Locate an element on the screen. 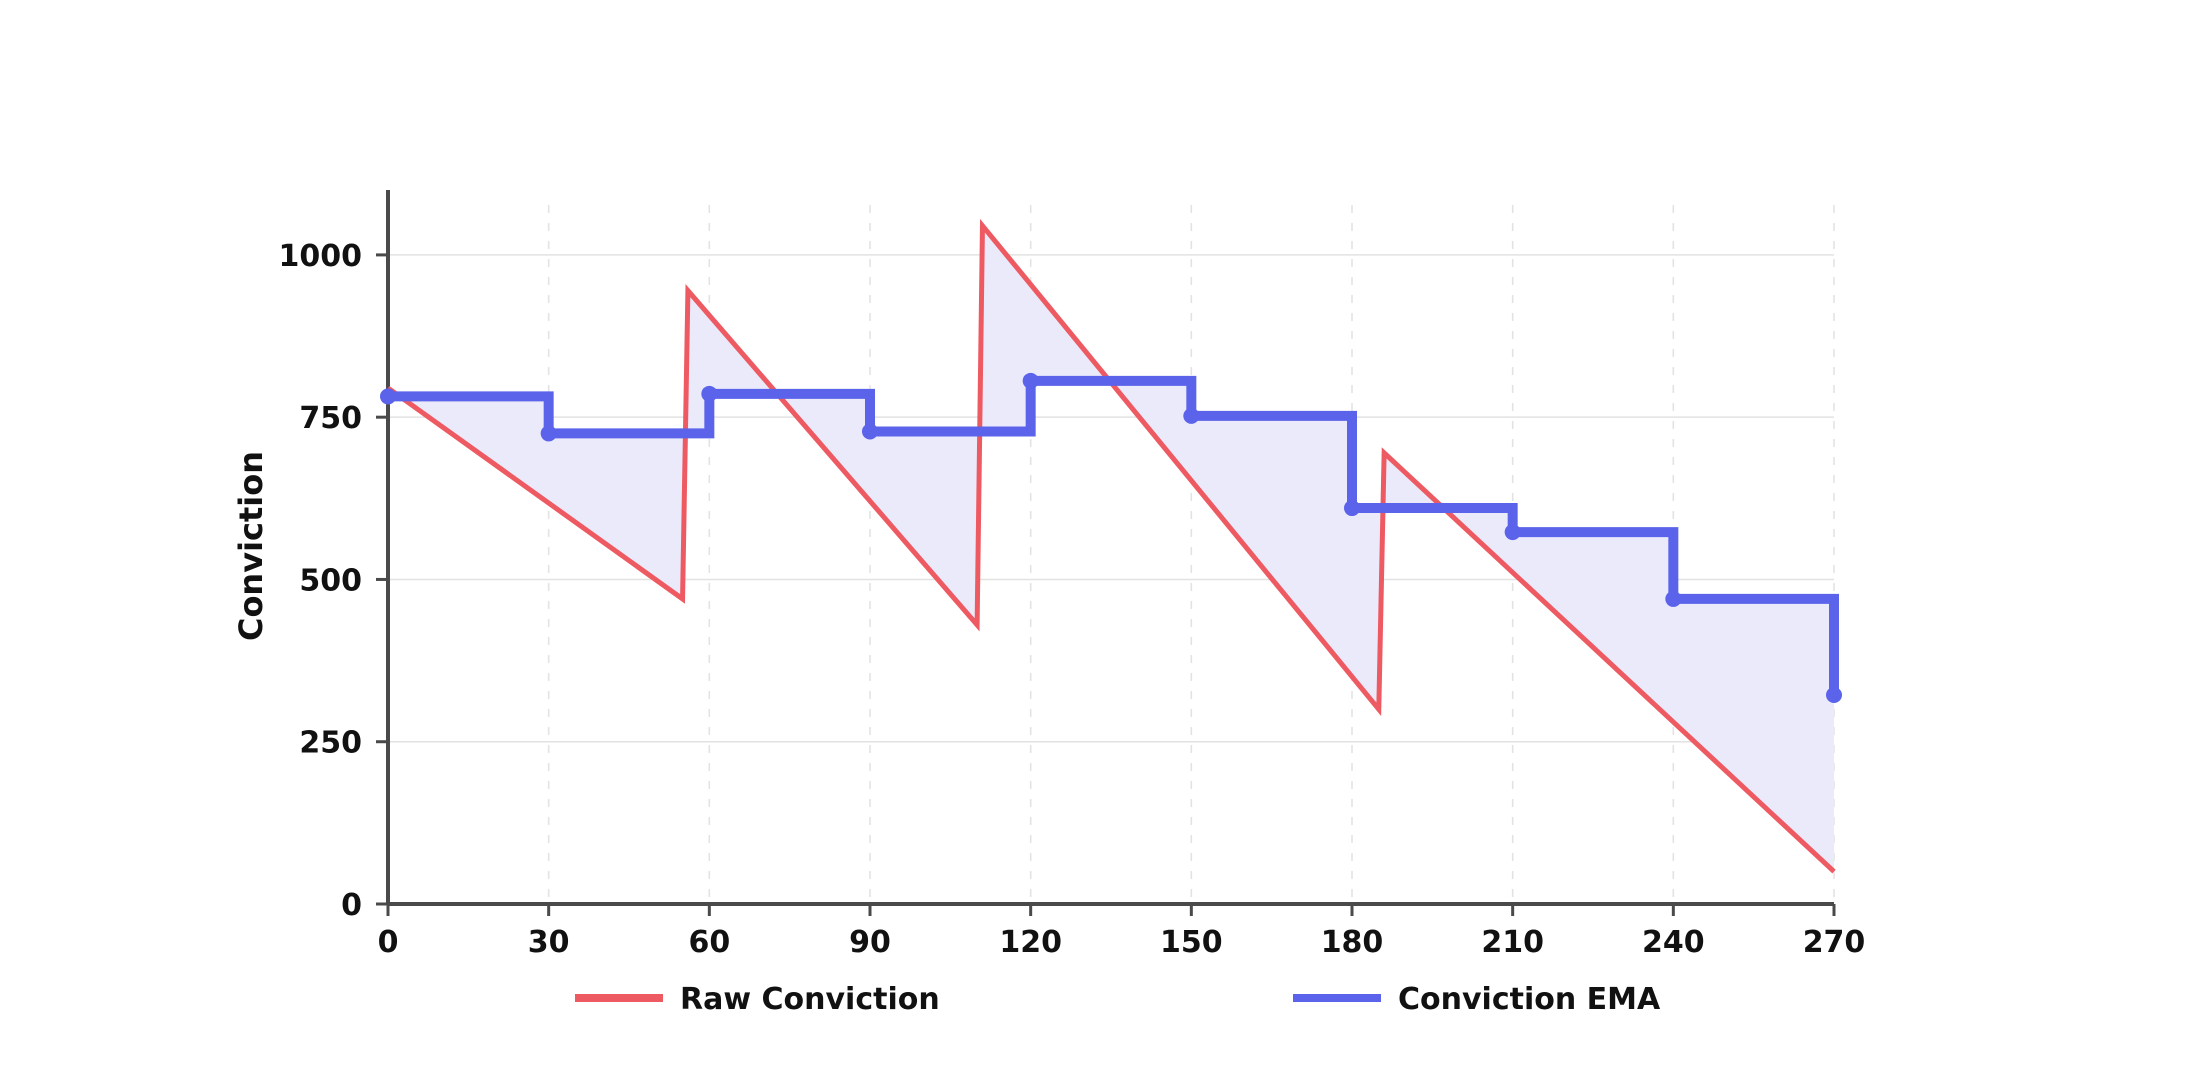  y-tick-label: 0 is located at coordinates (351, 905).